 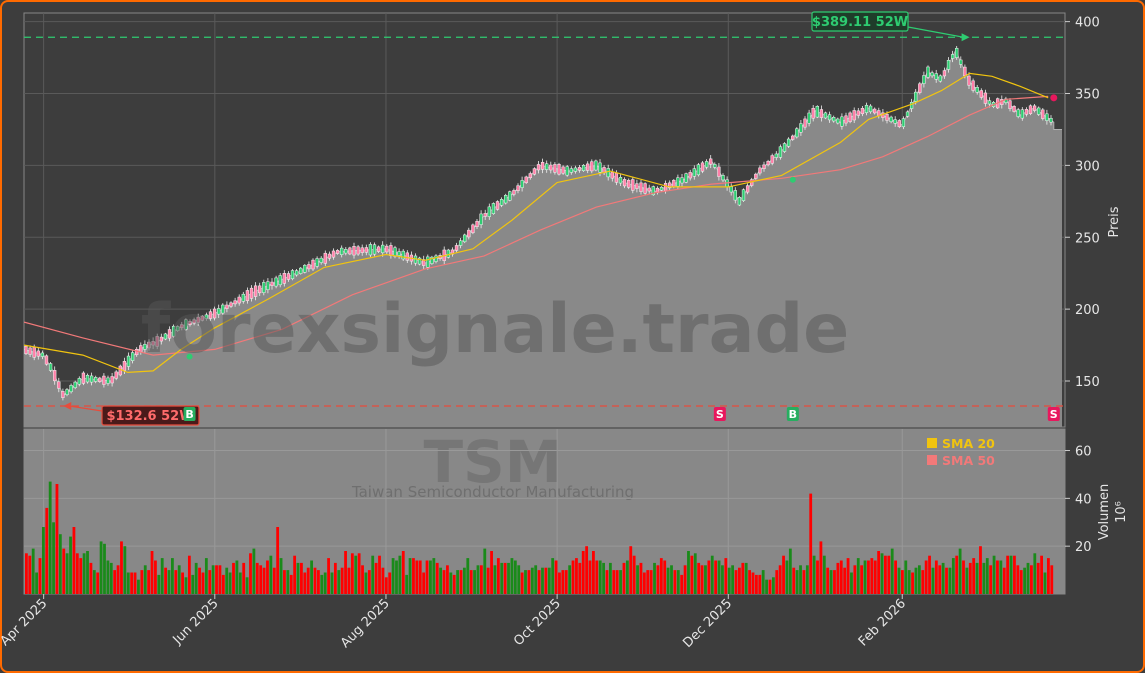 What do you see at coordinates (1087, 238) in the screenshot?
I see `price-tick-label: 250` at bounding box center [1087, 238].